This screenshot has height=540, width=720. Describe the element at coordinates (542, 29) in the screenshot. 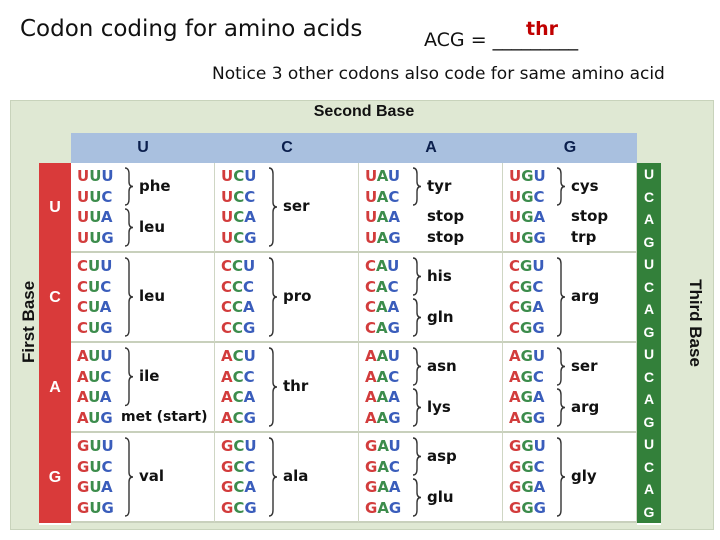

I see `answer-text: thr` at that location.